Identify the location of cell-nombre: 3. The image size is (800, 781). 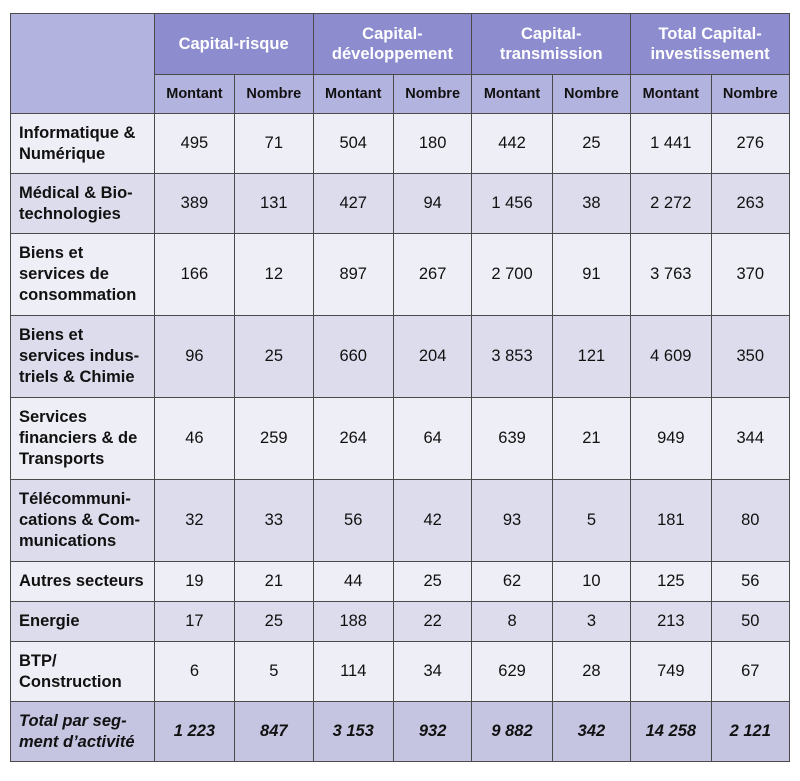
(591, 621).